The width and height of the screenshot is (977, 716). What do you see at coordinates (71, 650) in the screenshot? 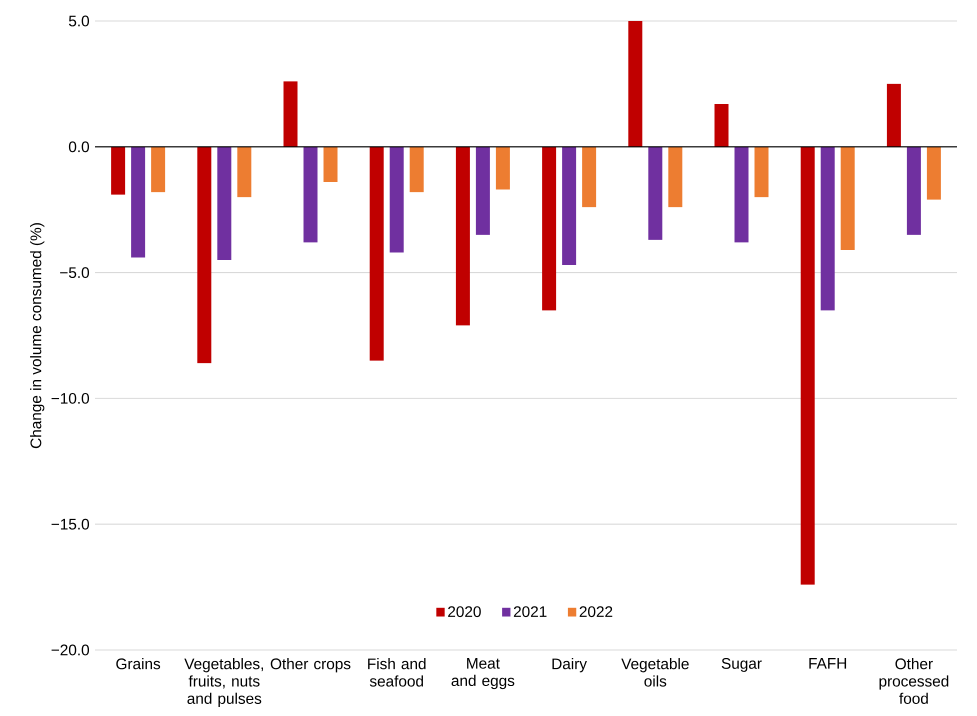
I see `y-tick-label: −20.0` at bounding box center [71, 650].